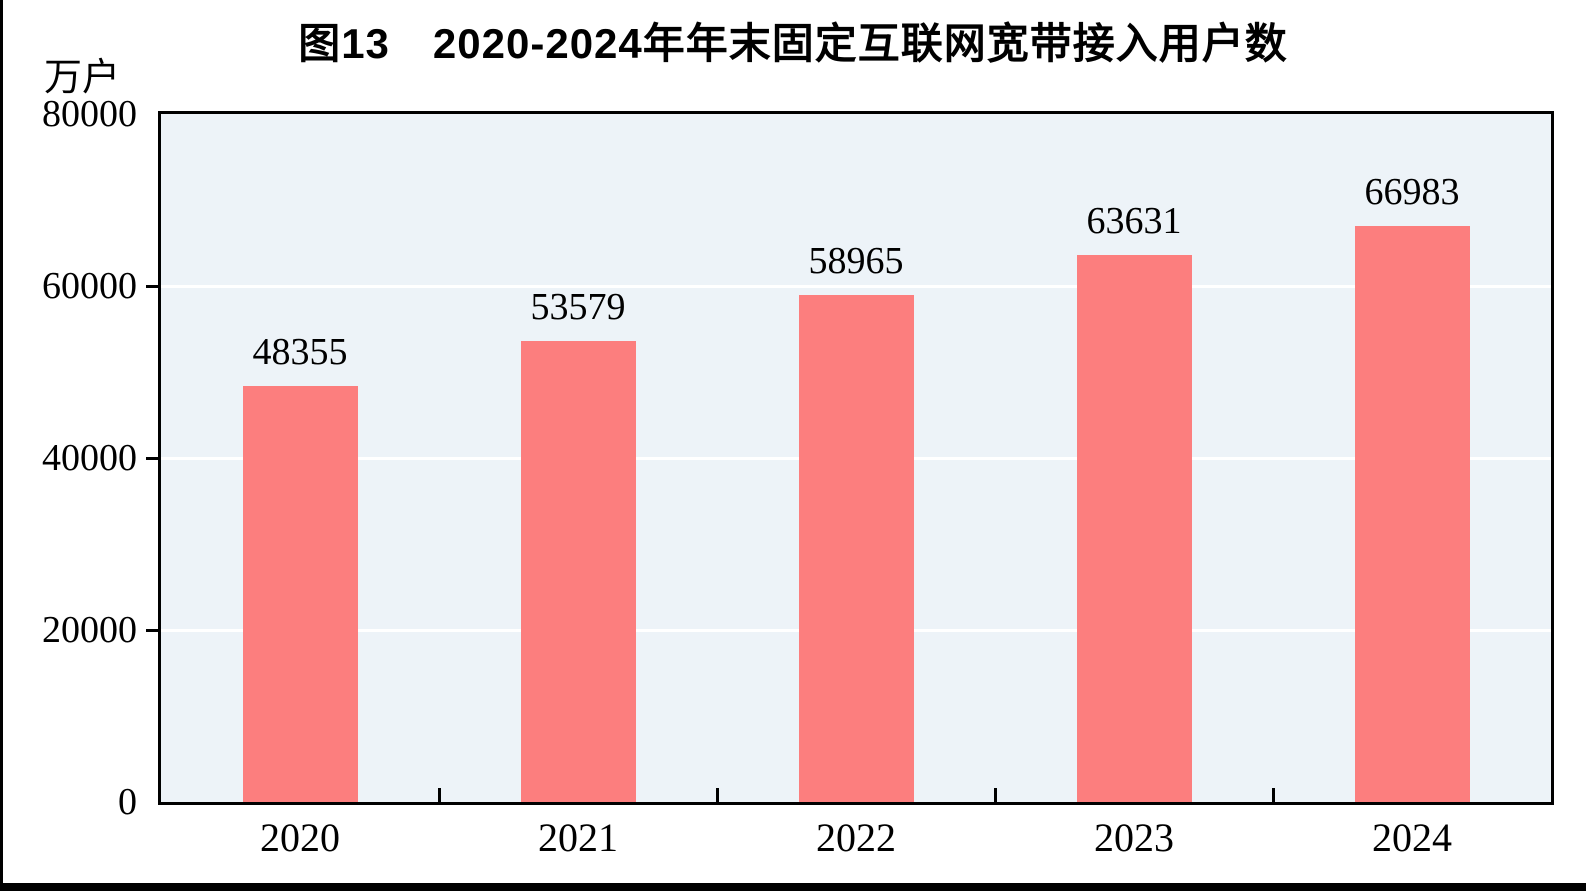  Describe the element at coordinates (1412, 513) in the screenshot. I see `bar-2024` at that location.